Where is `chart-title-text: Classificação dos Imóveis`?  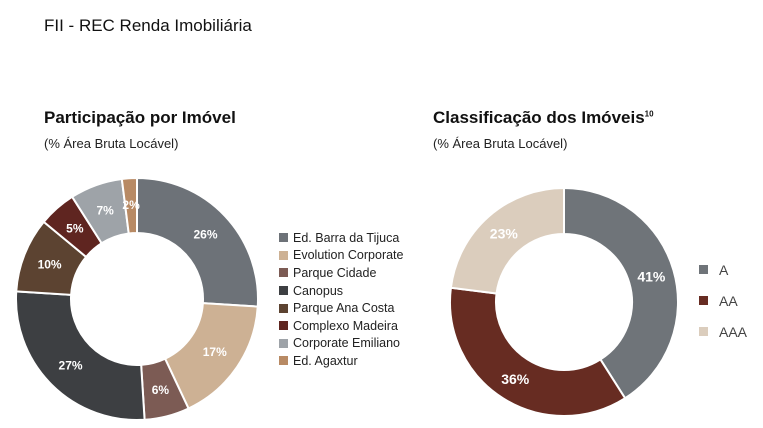
chart-title-text: Classificação dos Imóveis is located at coordinates (539, 117).